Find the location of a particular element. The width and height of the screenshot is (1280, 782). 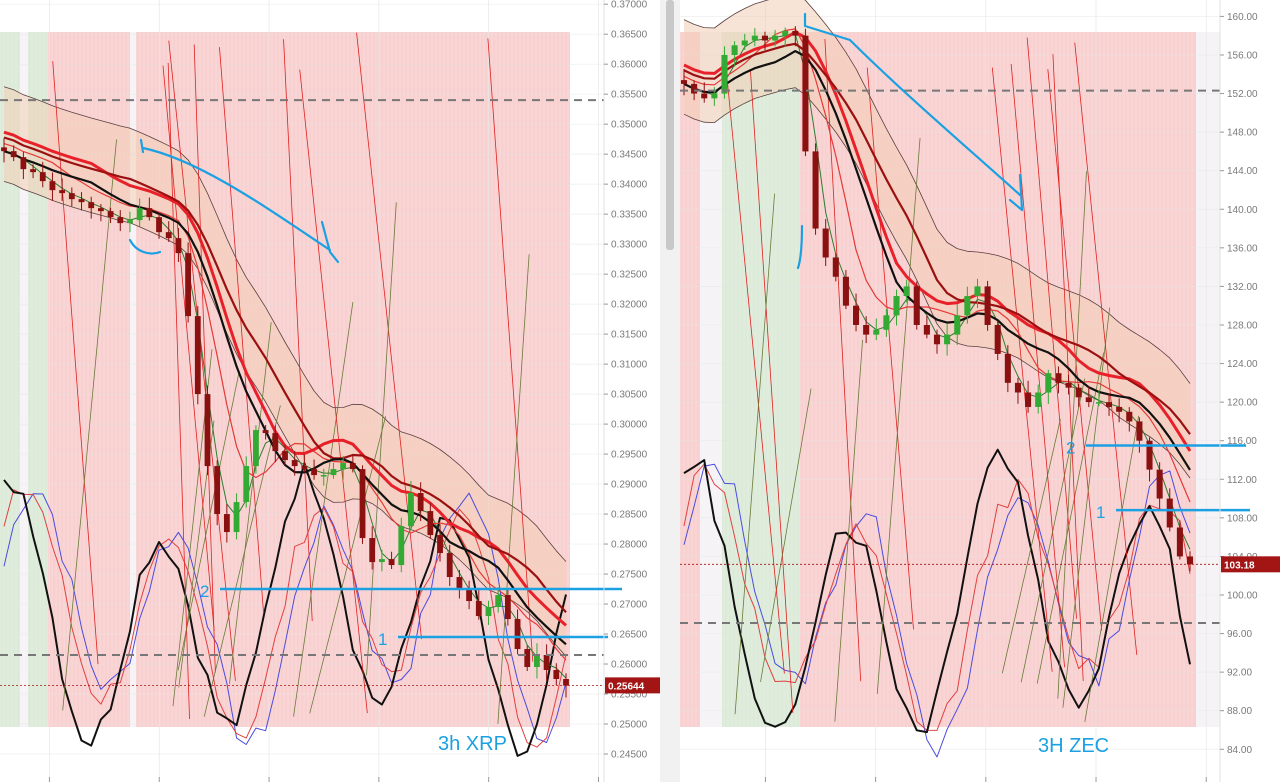

xrp-zone-red is located at coordinates (133, 379).